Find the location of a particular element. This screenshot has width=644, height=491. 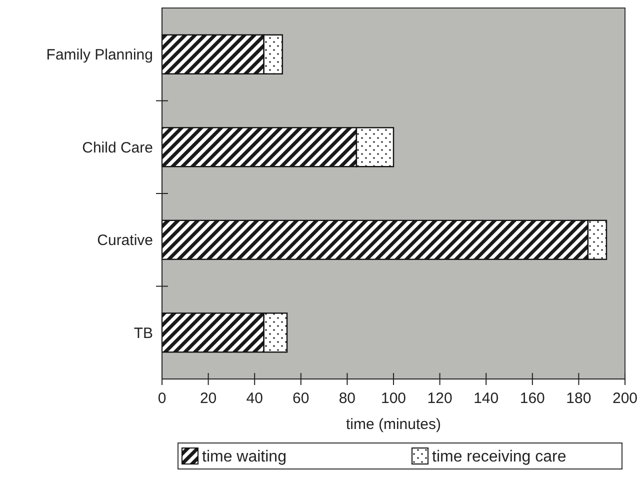

x-tick-label: 0 is located at coordinates (162, 398).